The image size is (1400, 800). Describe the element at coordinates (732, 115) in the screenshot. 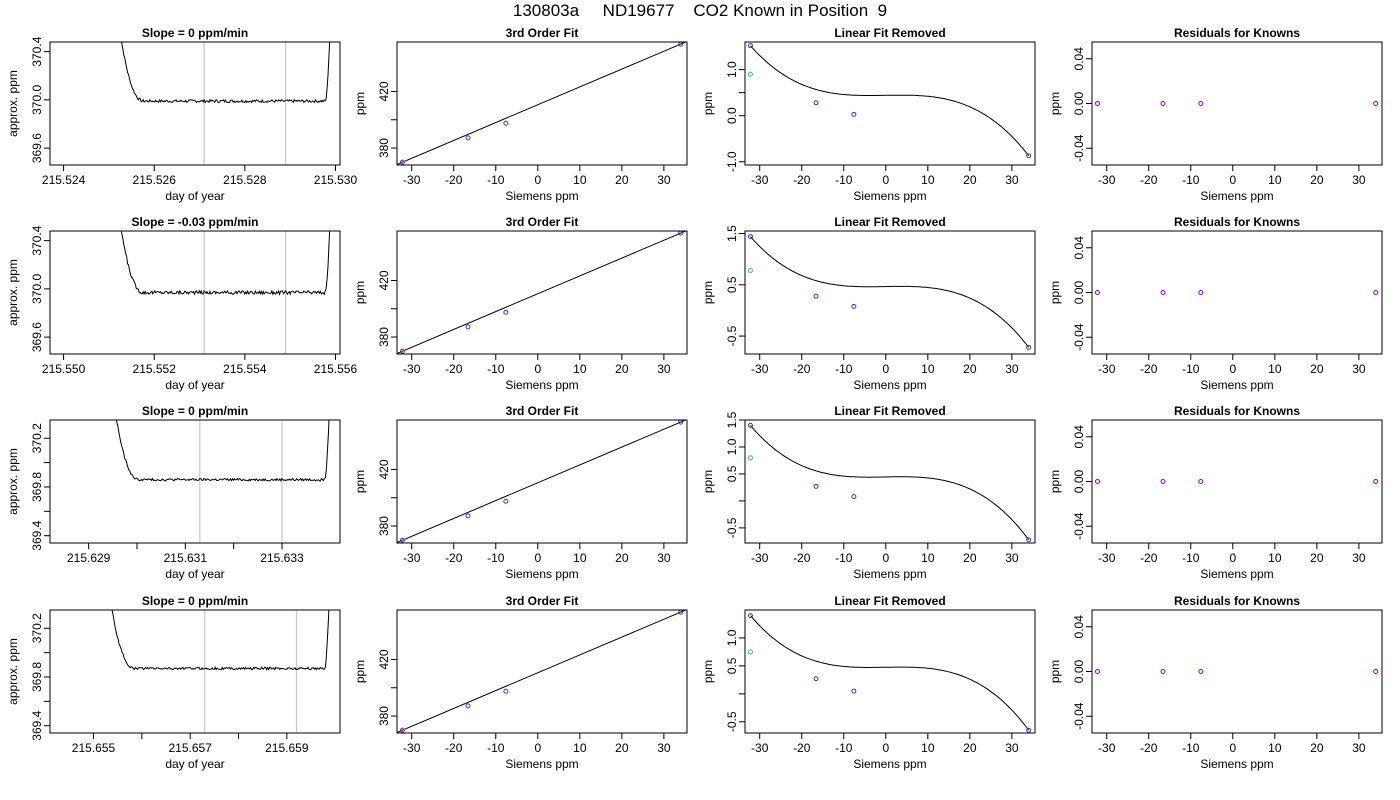

I see `y-tick-label: 0.0` at that location.